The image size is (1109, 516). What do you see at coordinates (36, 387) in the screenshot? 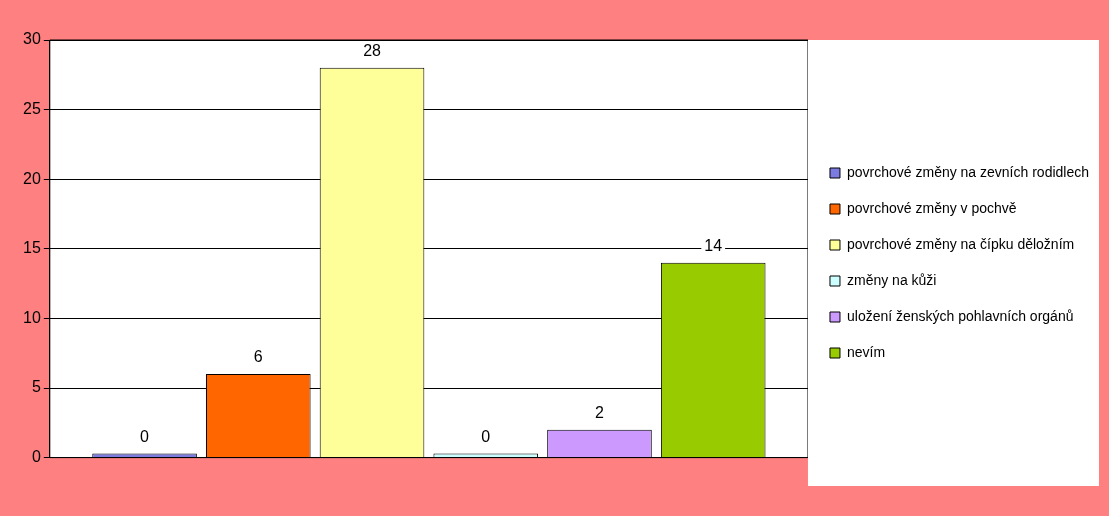
I see `y-tick-label: 5` at bounding box center [36, 387].